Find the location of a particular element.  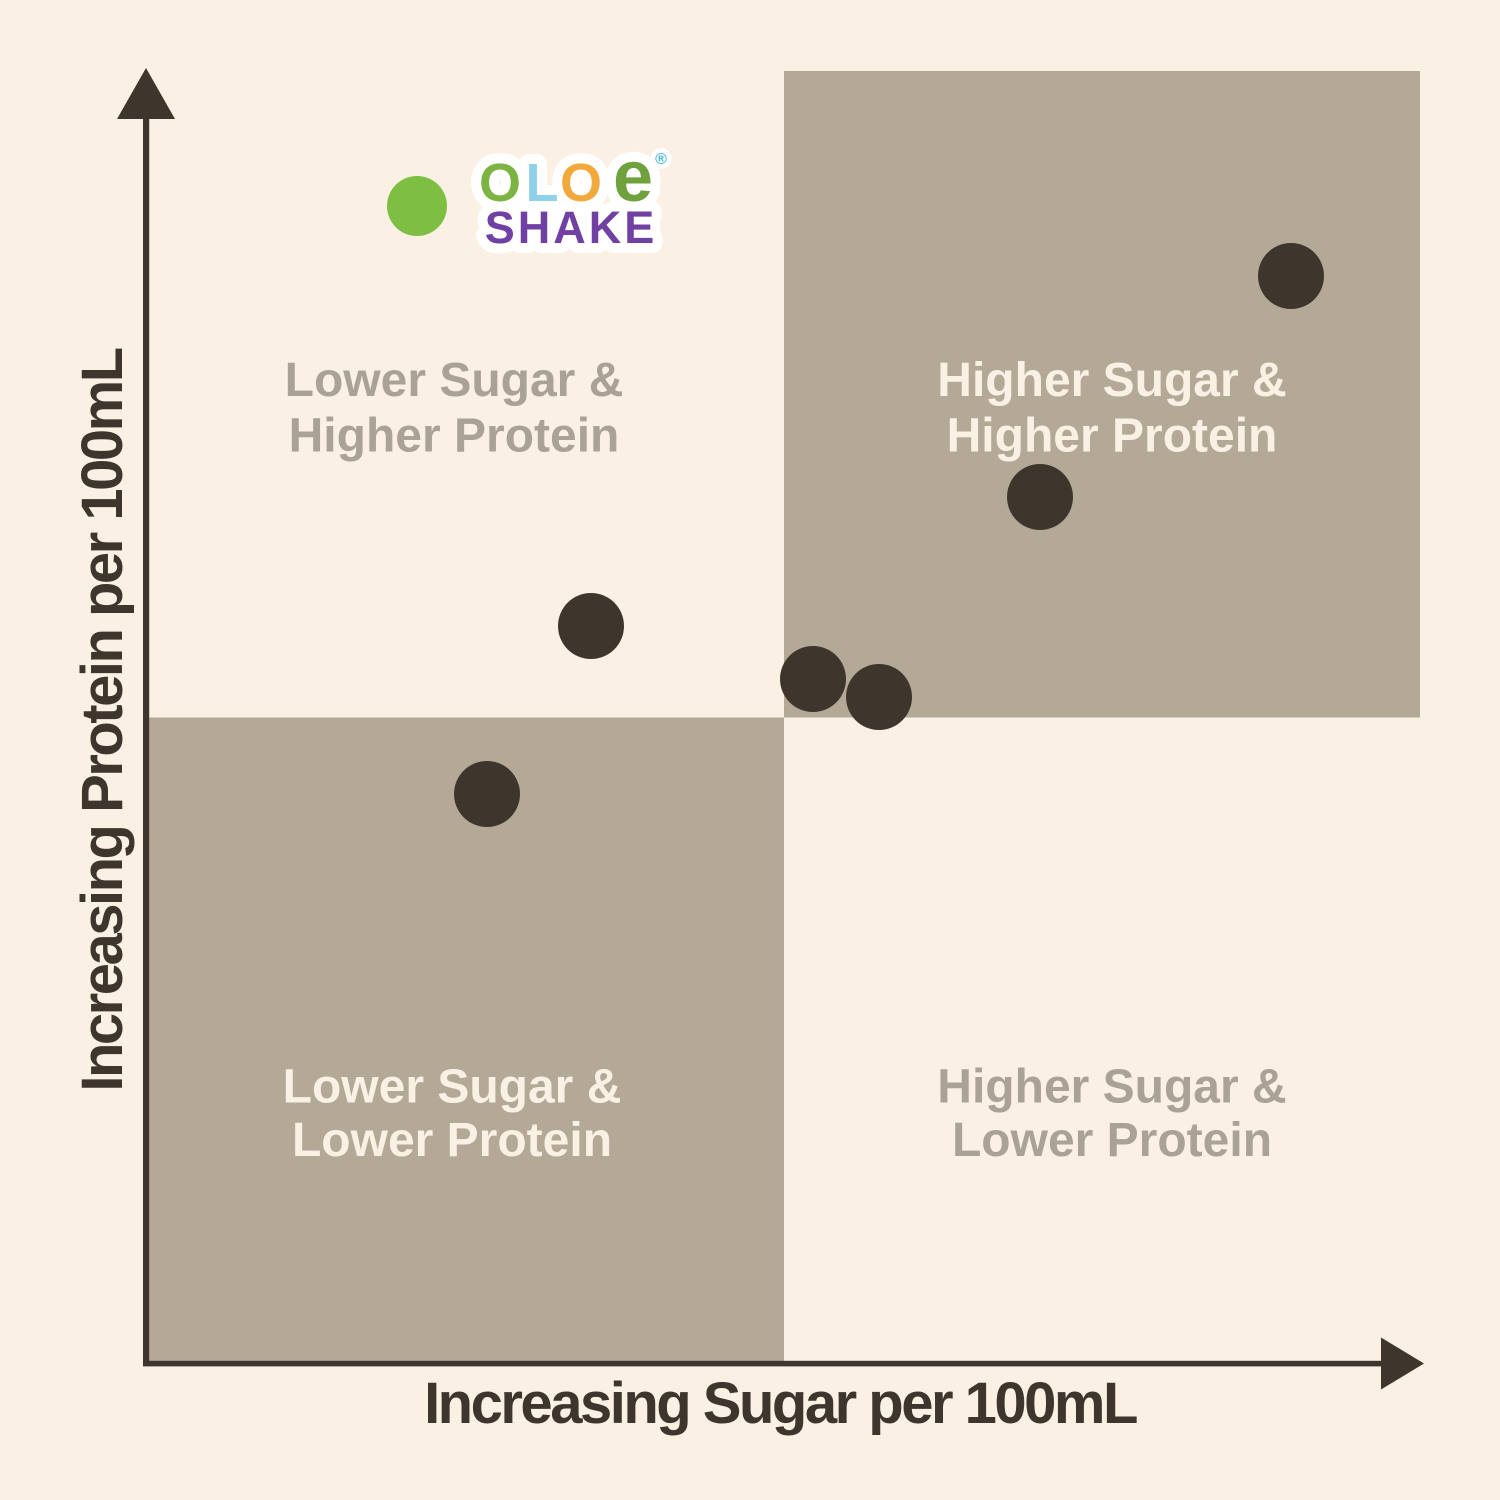

svg-text: L is located at coordinates (542, 183).